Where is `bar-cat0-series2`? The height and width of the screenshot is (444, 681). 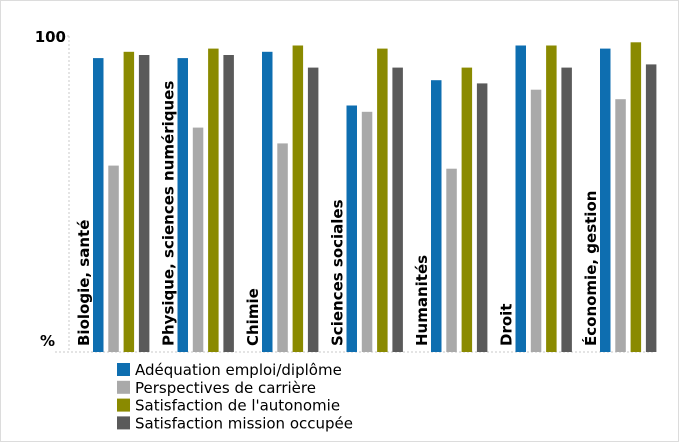 bar-cat0-series2 is located at coordinates (129, 202).